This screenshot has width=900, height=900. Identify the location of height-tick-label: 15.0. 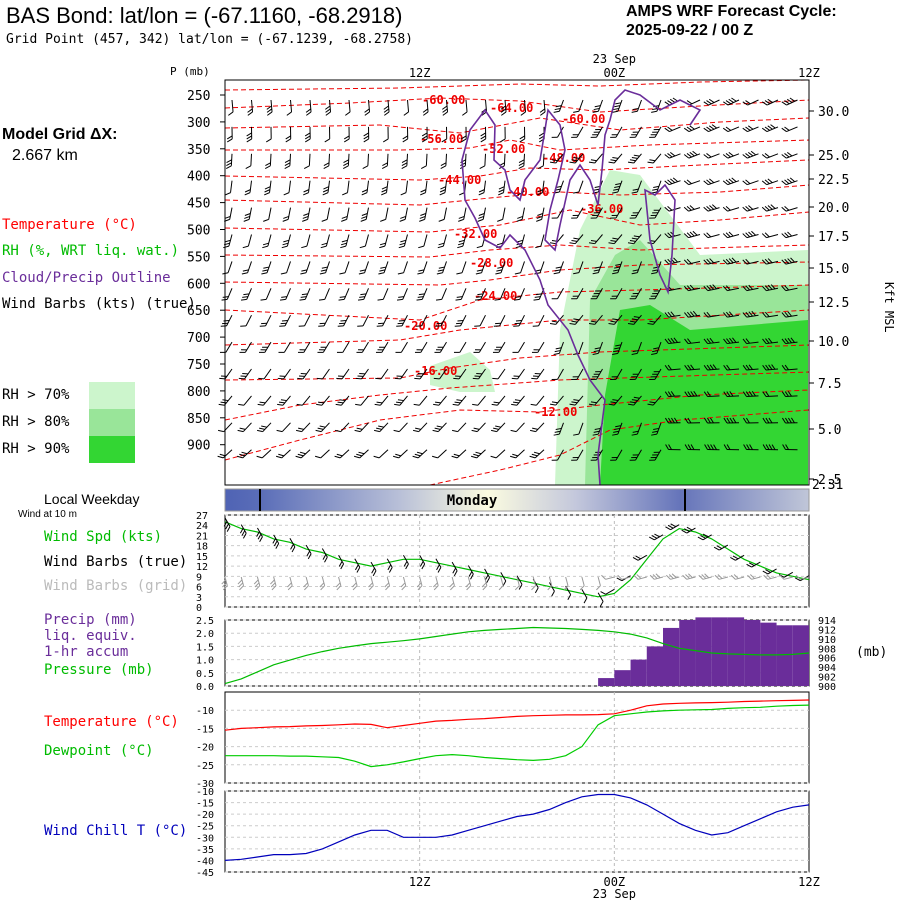
(833, 269).